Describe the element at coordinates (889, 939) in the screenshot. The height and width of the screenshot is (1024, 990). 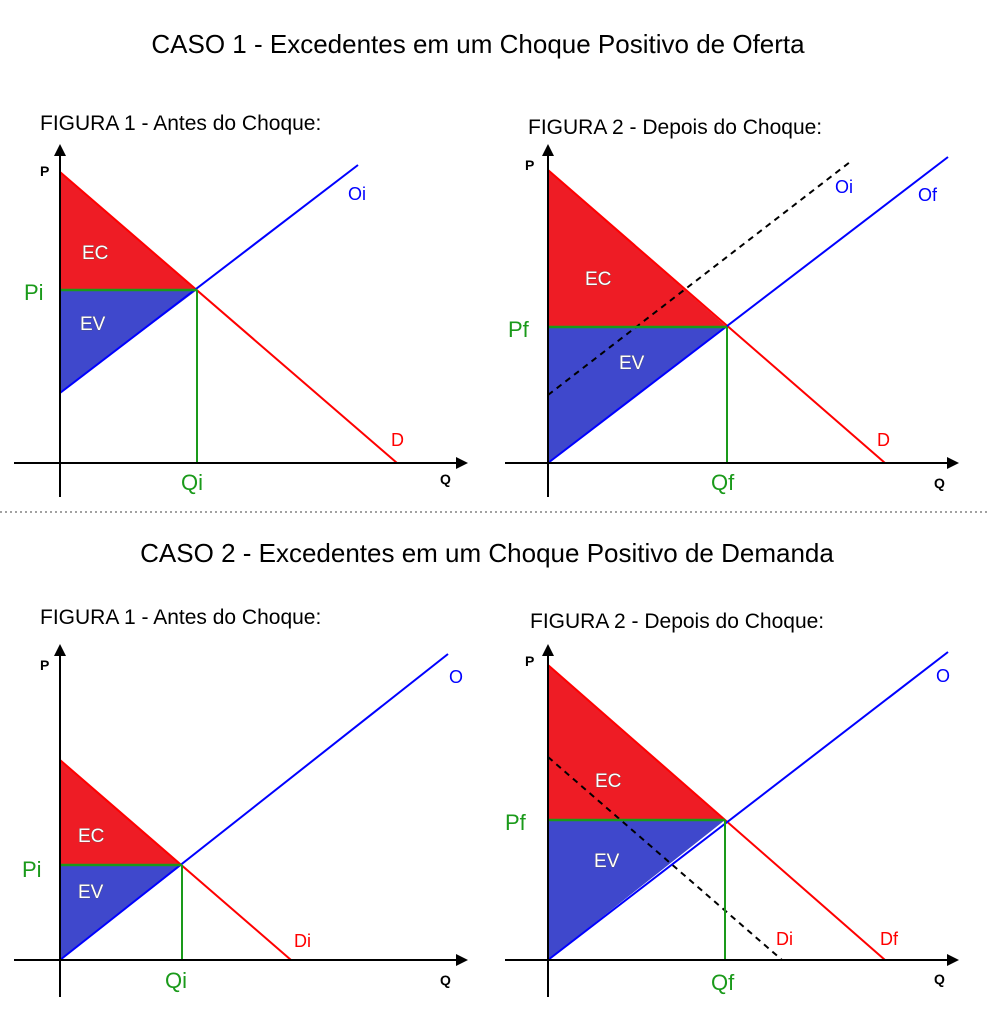
I see `demand-curve-label: Df` at that location.